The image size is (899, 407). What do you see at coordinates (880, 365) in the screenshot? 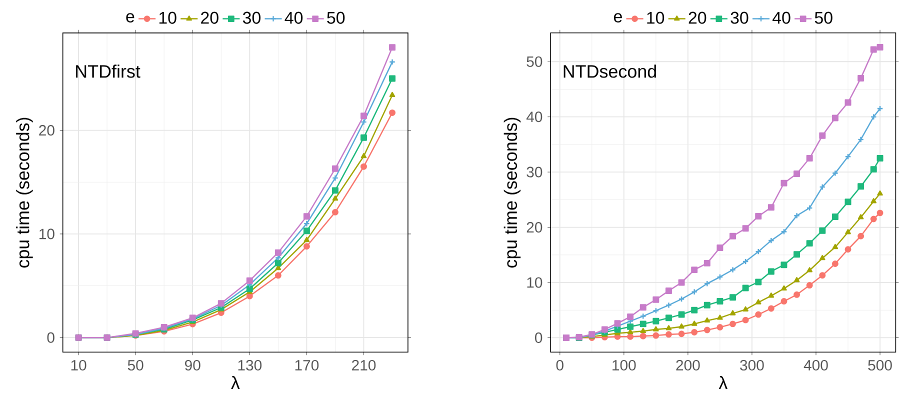
I see `x-tick-label: 500` at bounding box center [880, 365].